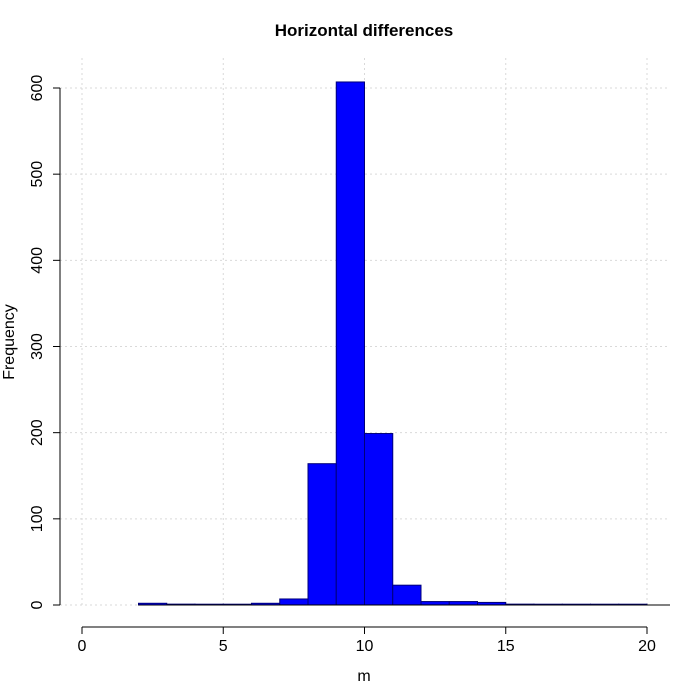 The width and height of the screenshot is (700, 700). I want to click on x-tick-label-0: 0, so click(82, 646).